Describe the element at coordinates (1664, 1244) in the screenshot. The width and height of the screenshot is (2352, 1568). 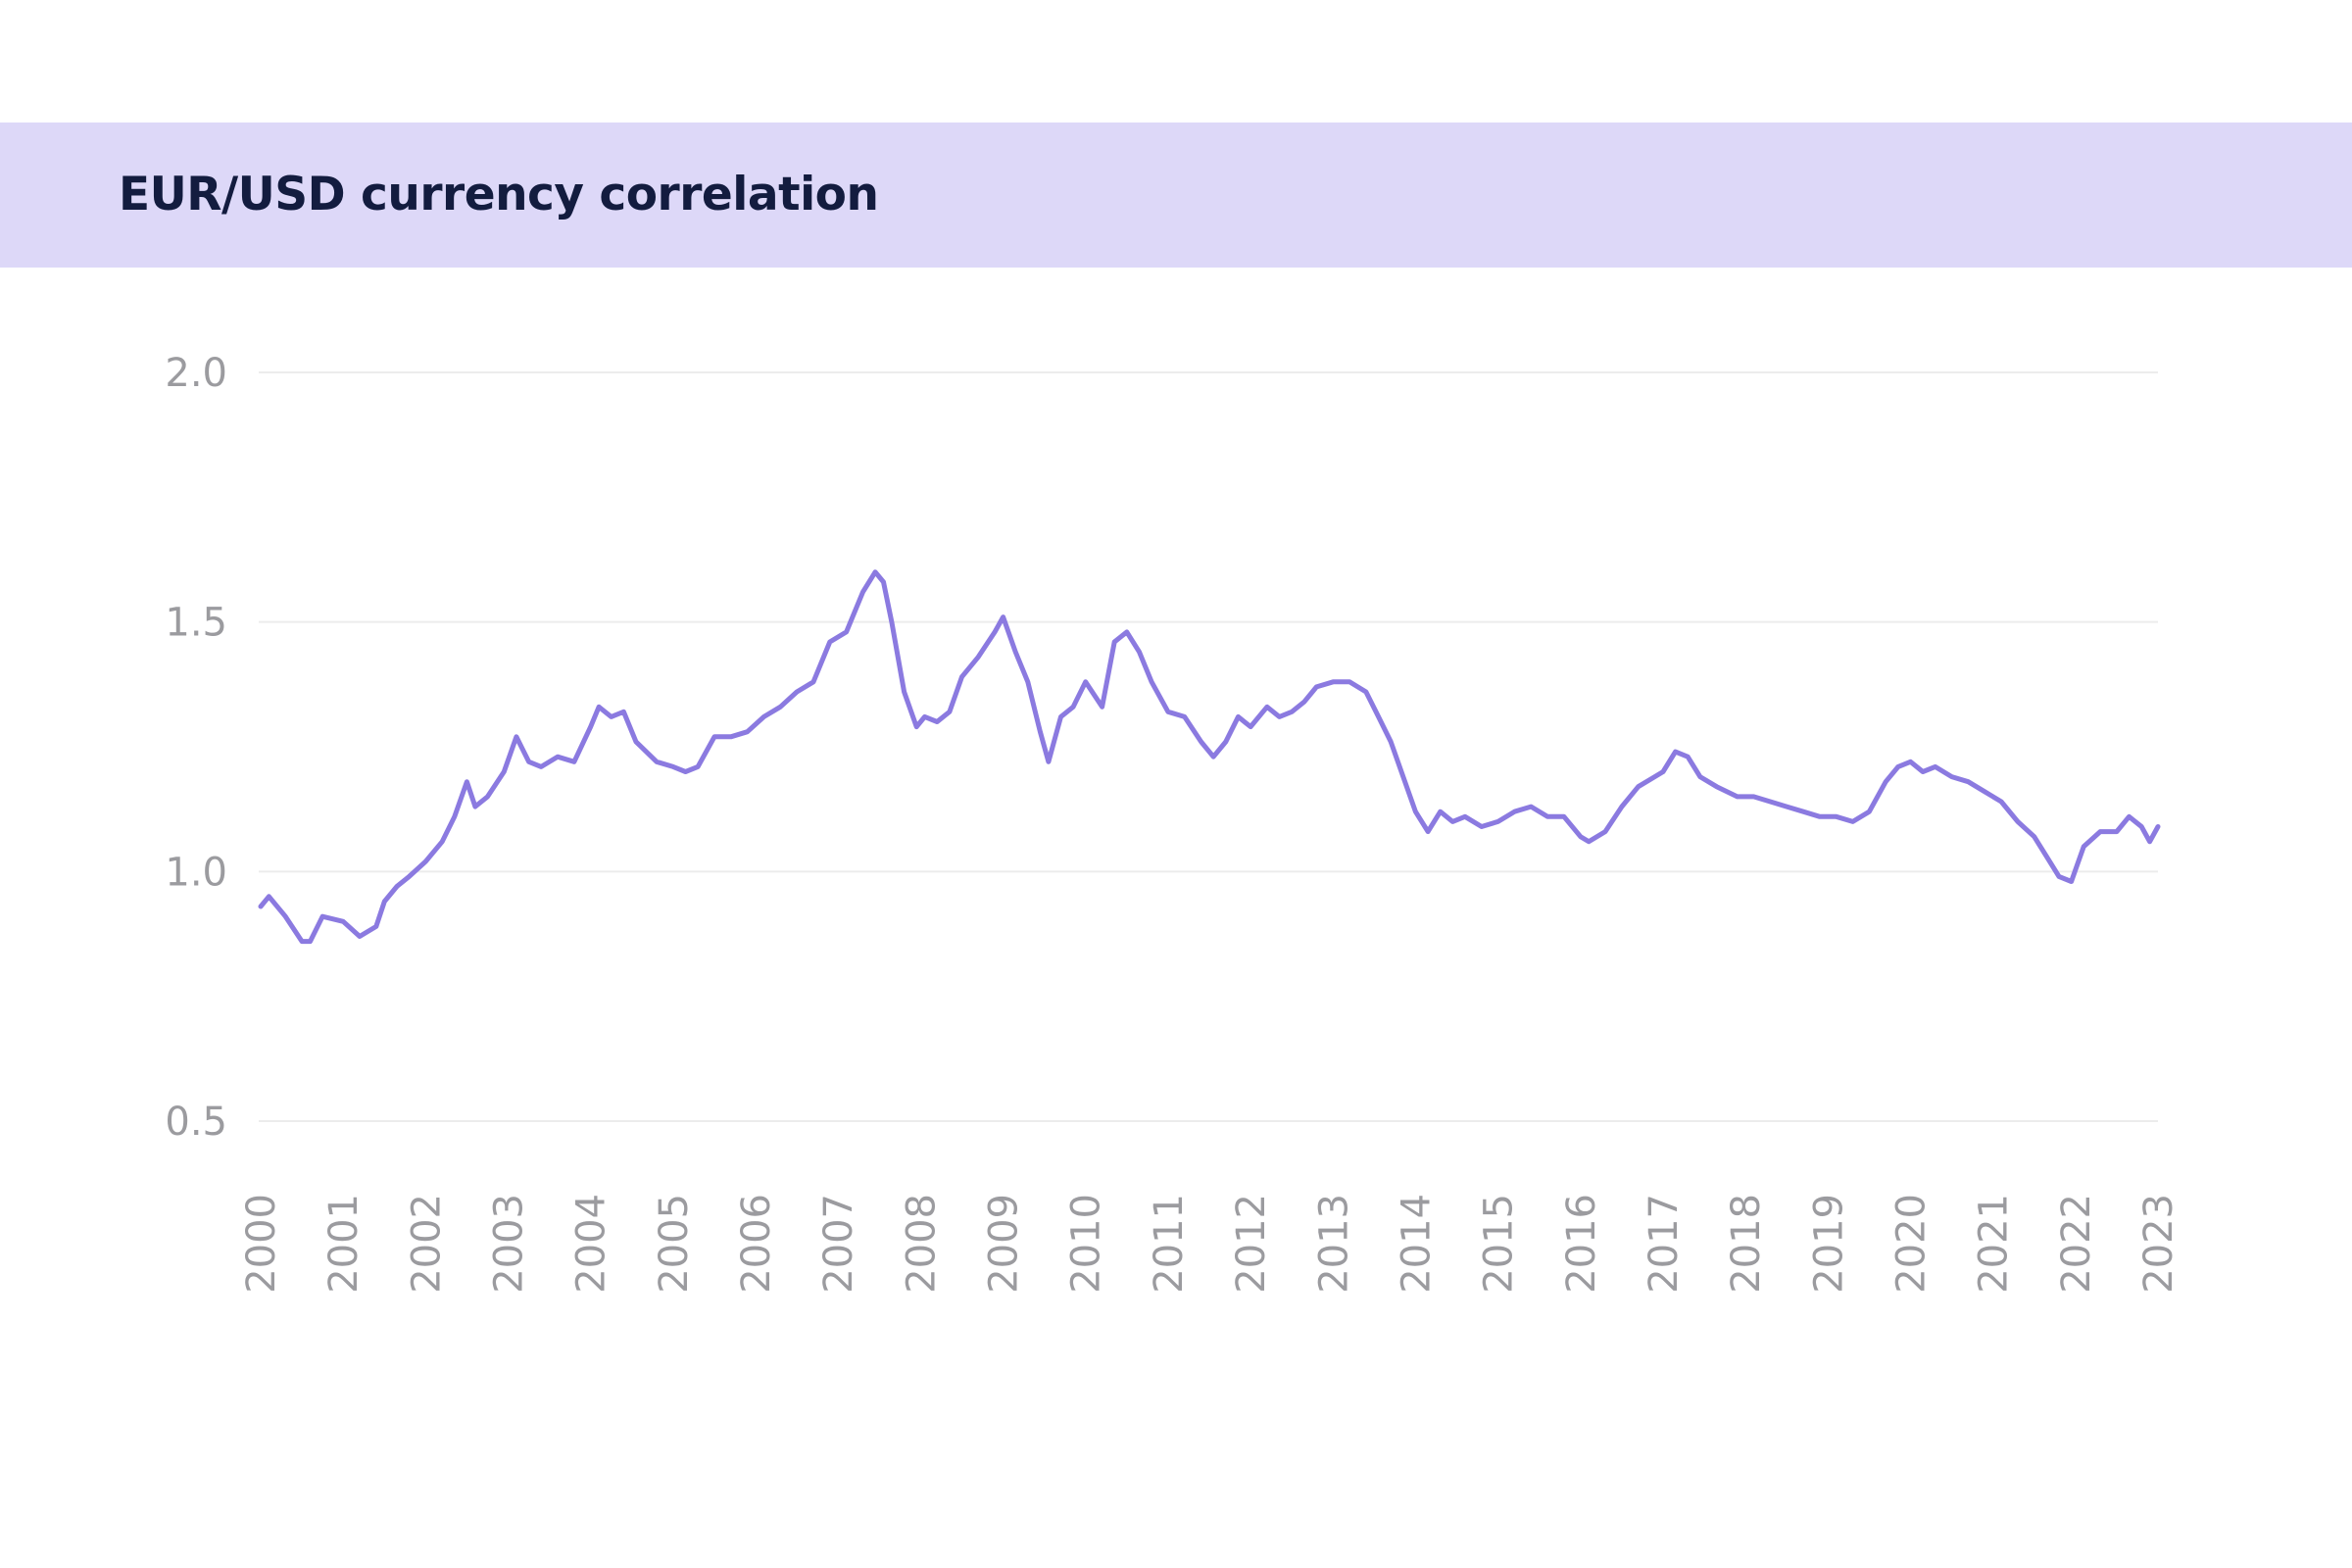
I see `x-tick-label: 2017` at that location.